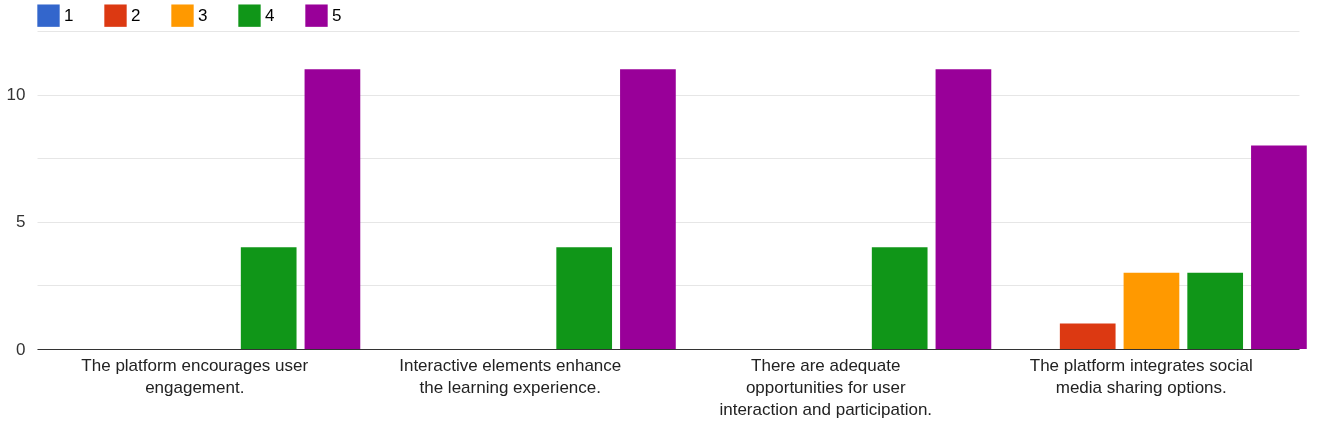 This screenshot has width=1325, height=445. What do you see at coordinates (21, 222) in the screenshot?
I see `y-tick-label: 5` at bounding box center [21, 222].